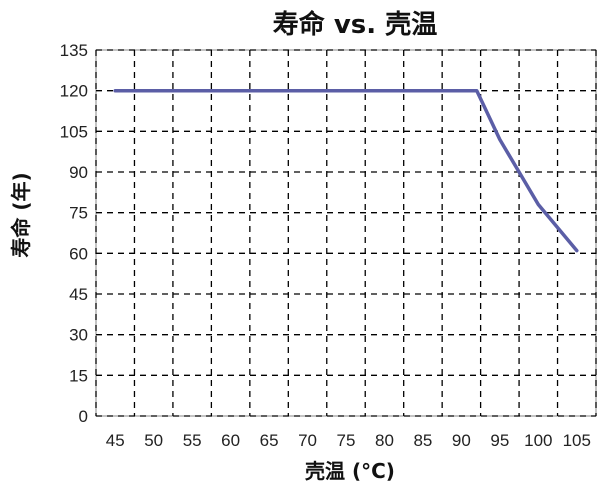  What do you see at coordinates (115, 440) in the screenshot?
I see `x-tick-label: 45` at bounding box center [115, 440].